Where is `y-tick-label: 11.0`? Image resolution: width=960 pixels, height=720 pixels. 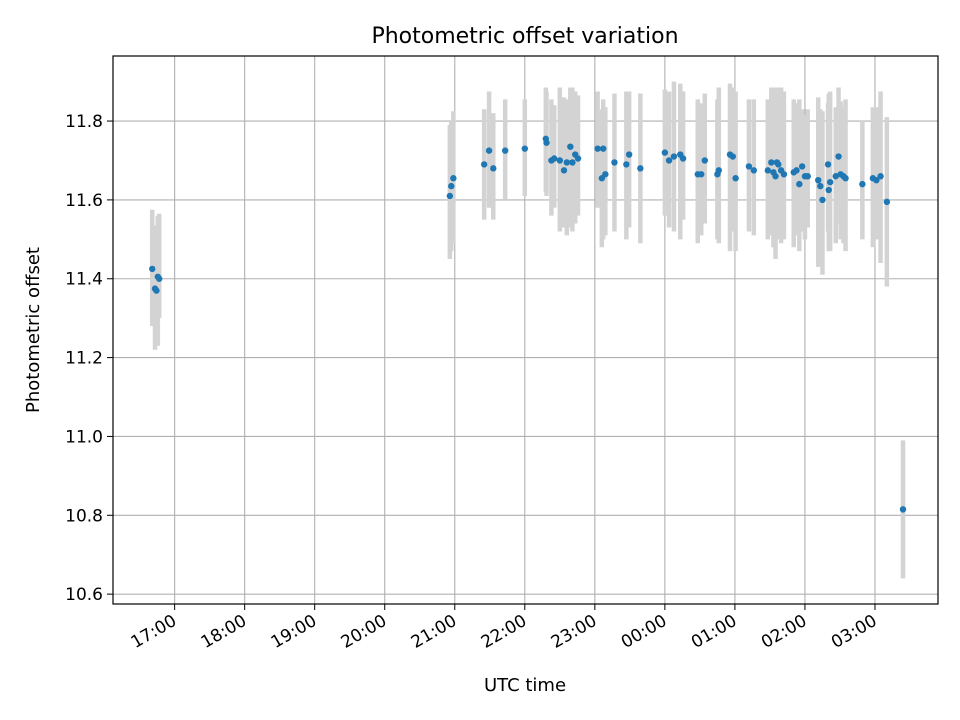
y-tick-label: 11.0 is located at coordinates (84, 437).